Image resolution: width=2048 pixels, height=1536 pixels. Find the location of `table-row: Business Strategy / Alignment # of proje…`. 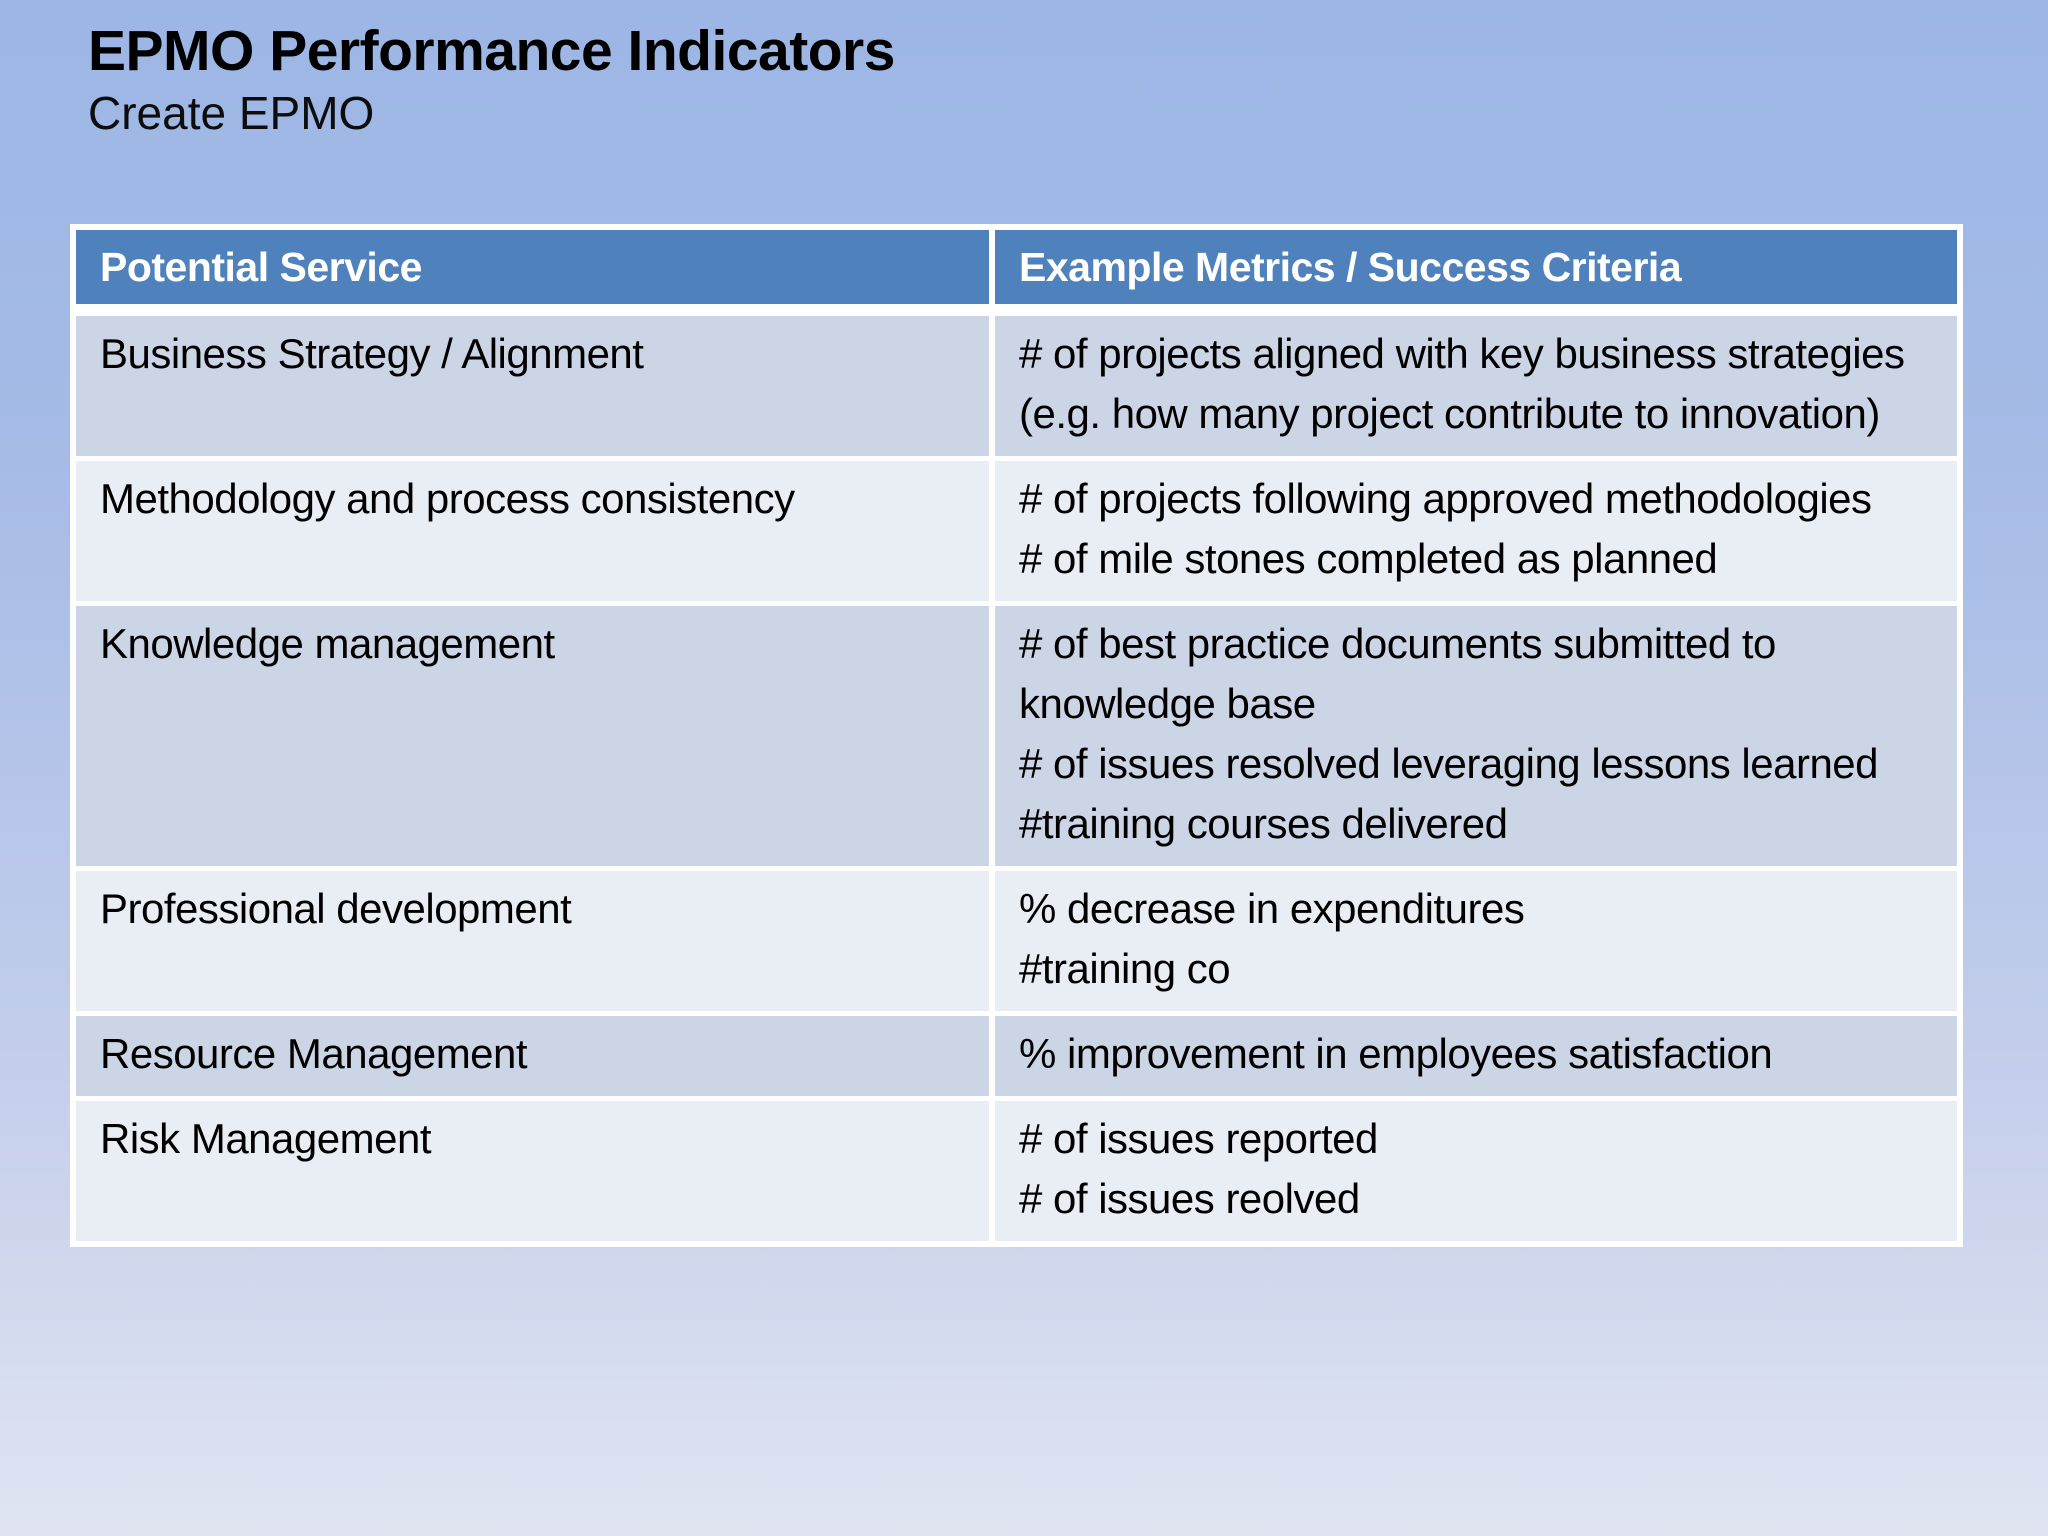

table-row: Business Strategy / Alignment # of proje… is located at coordinates (1016, 386).